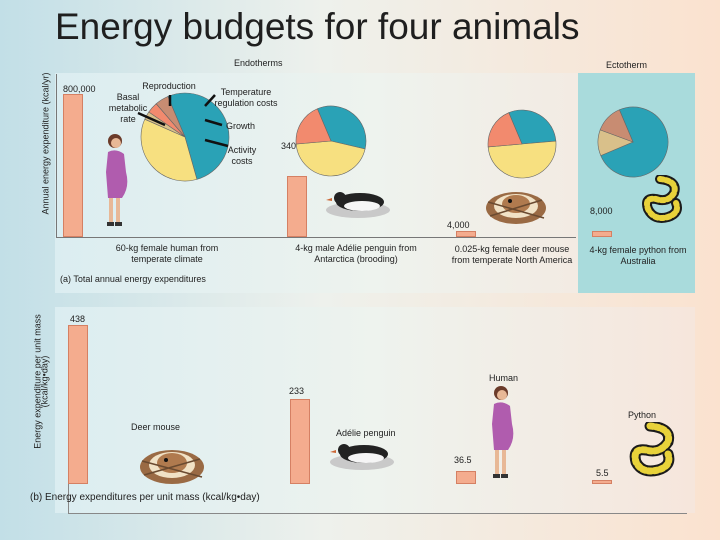 The height and width of the screenshot is (540, 720). What do you see at coordinates (210, 100) in the screenshot?
I see `leader-temperature` at bounding box center [210, 100].